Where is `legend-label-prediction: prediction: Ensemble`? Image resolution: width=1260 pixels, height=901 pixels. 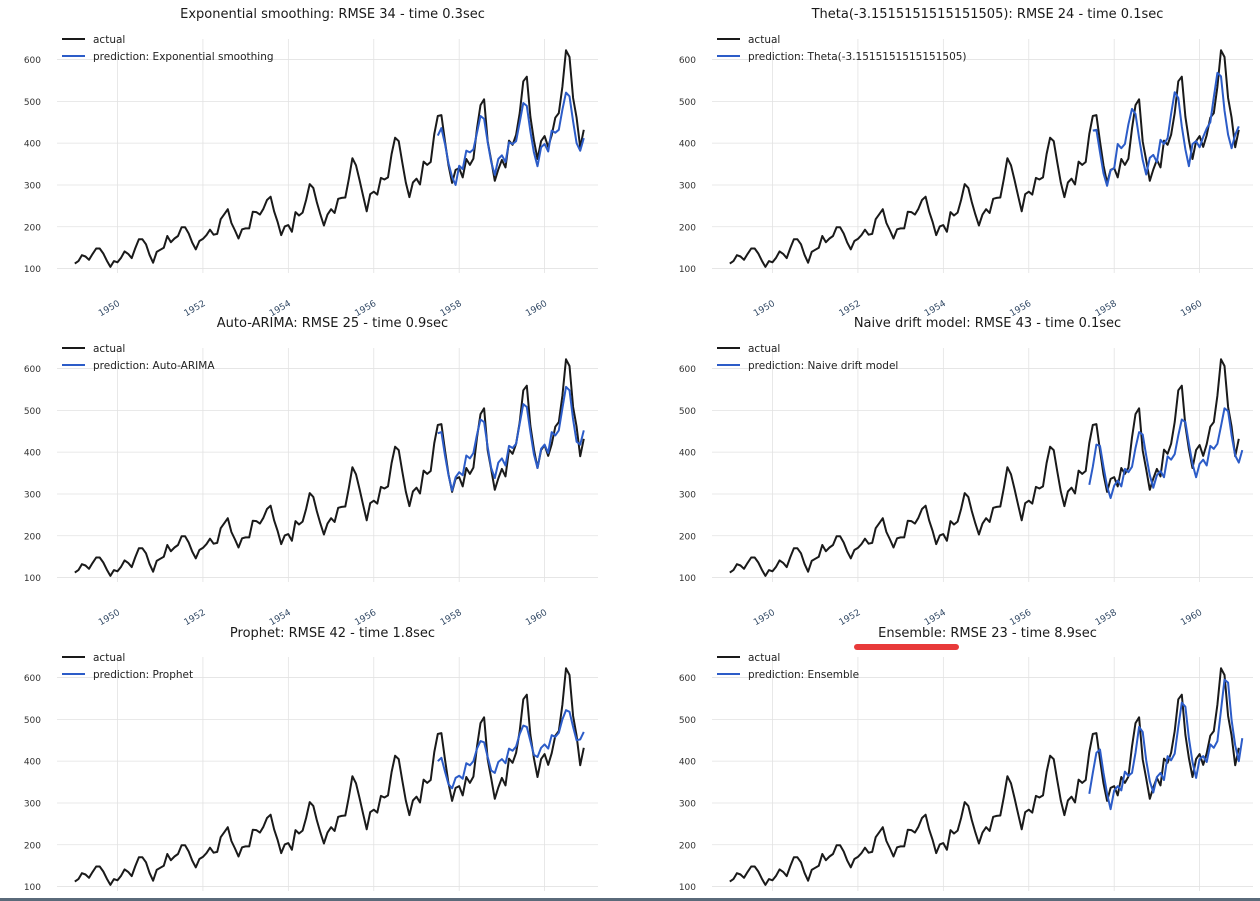
legend-label-prediction: prediction: Ensemble is located at coordinates (803, 675).